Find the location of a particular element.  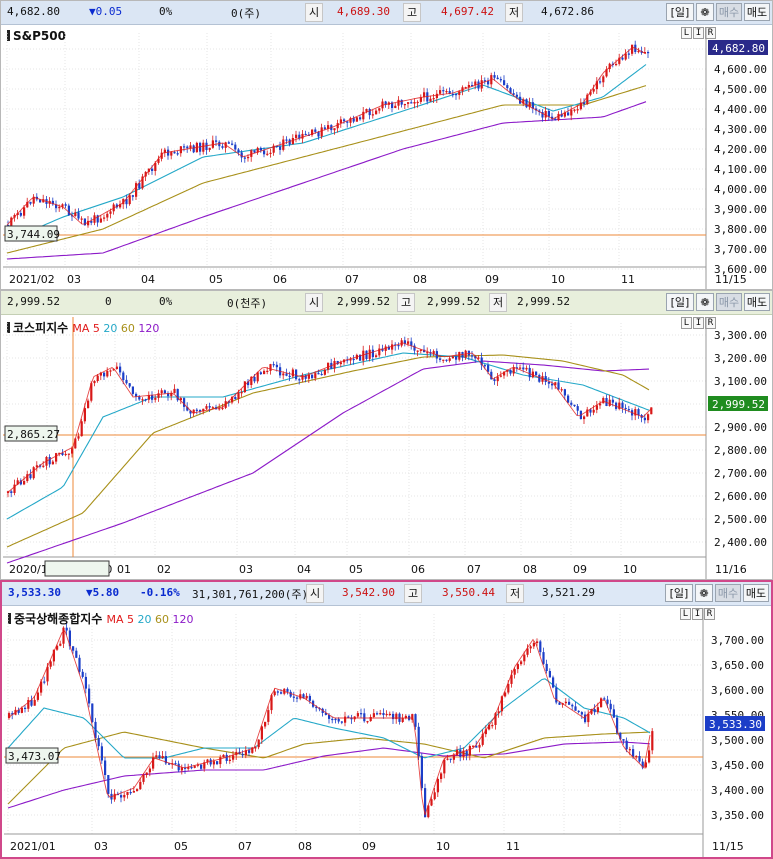

current-price: 3,533.30 is located at coordinates (34, 592).